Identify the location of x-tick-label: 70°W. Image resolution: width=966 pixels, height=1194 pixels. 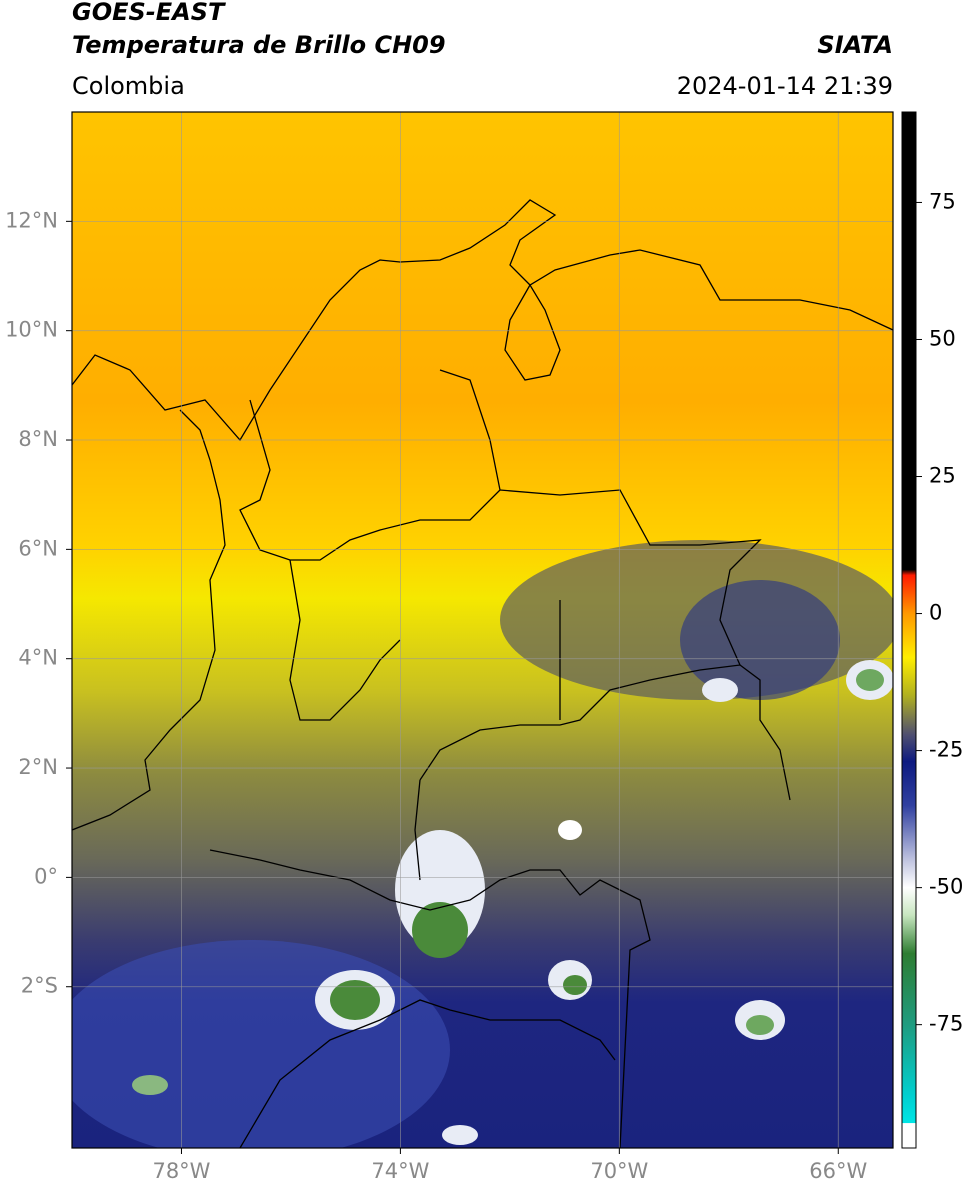
(619, 1171).